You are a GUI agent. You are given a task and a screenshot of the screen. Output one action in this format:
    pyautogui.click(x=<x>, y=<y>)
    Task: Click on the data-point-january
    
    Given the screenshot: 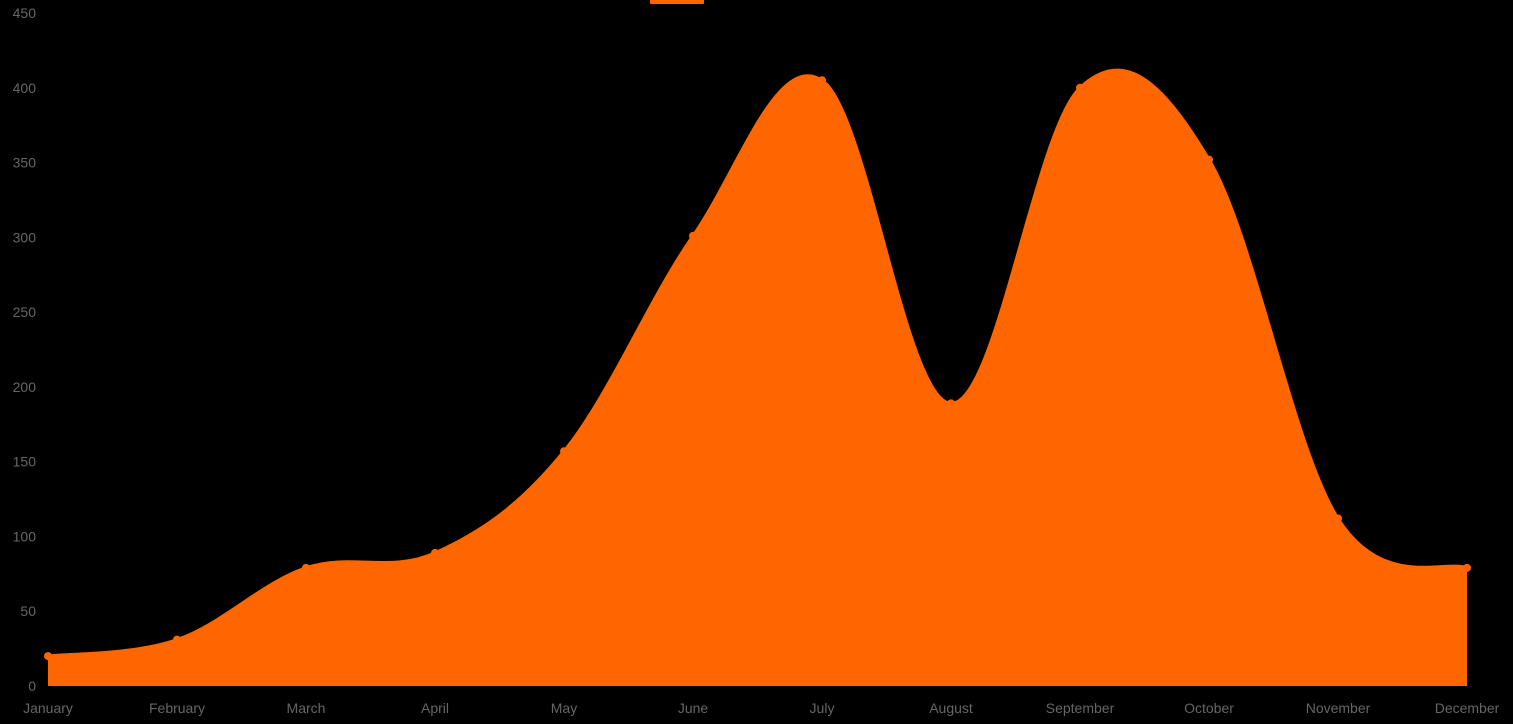 What is the action you would take?
    pyautogui.click(x=48, y=656)
    